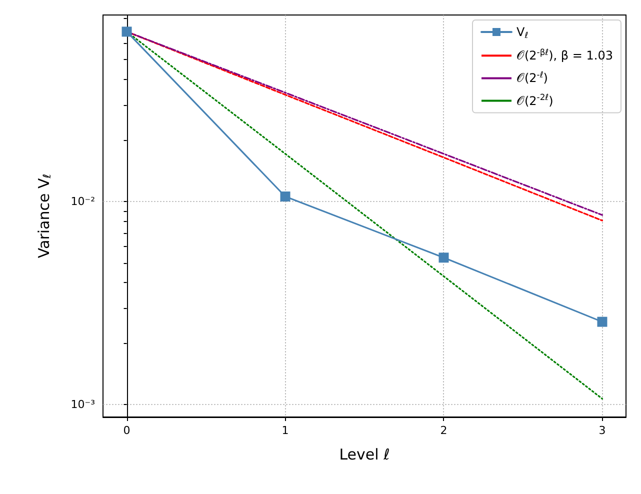 Image resolution: width=641 pixels, height=494 pixels. I want to click on x-tick-label: 0, so click(126, 430).